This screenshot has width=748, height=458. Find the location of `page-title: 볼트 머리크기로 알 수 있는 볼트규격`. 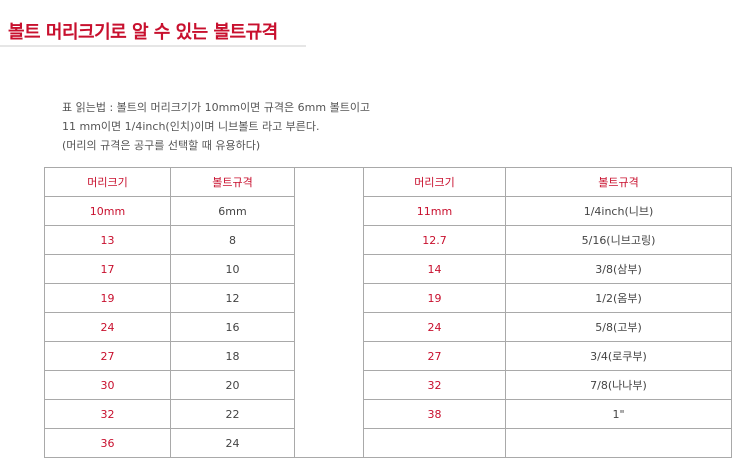

page-title: 볼트 머리크기로 알 수 있는 볼트규격 is located at coordinates (143, 32).